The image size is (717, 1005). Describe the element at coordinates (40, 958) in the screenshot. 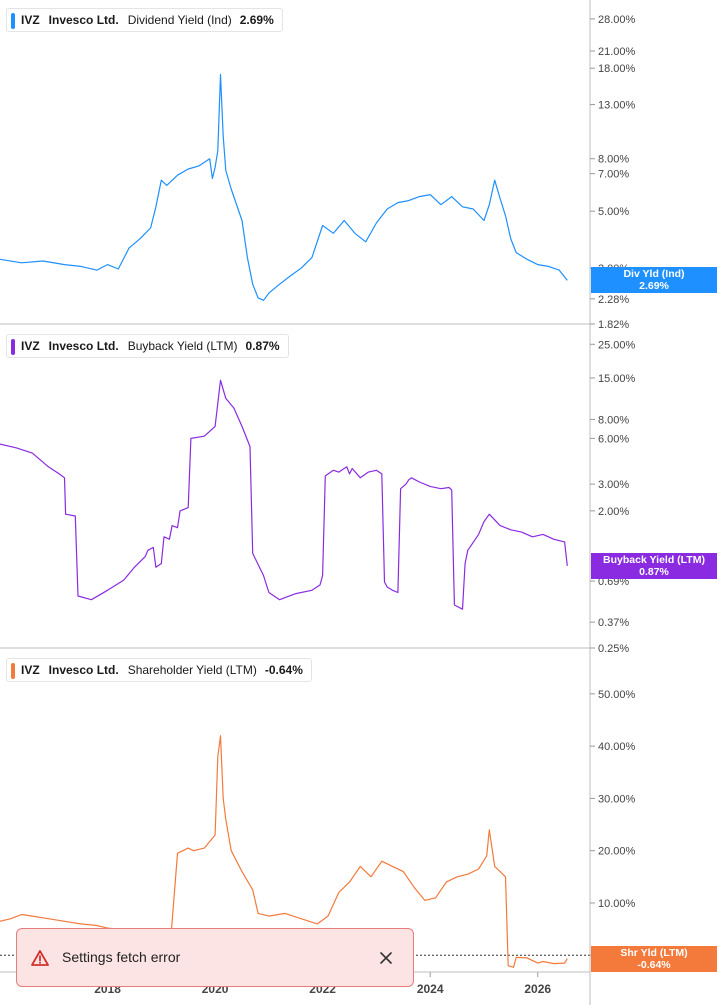

I see `warning-icon` at that location.